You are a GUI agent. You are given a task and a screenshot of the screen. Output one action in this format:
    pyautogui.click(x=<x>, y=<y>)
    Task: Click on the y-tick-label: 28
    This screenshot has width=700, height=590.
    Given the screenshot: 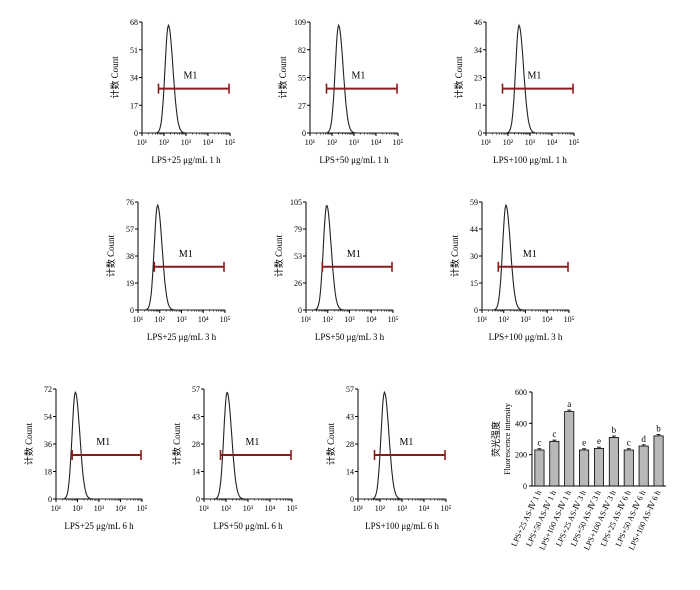 What is the action you would take?
    pyautogui.click(x=196, y=444)
    